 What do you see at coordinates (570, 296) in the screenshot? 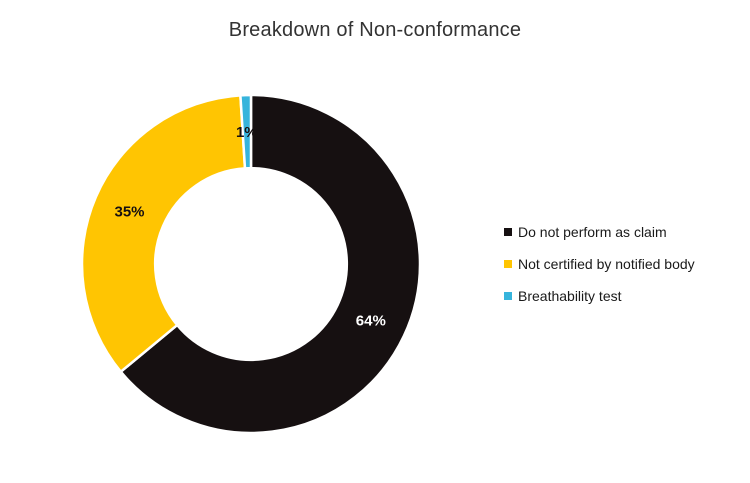
I see `legend-item-label: Breathability test` at bounding box center [570, 296].